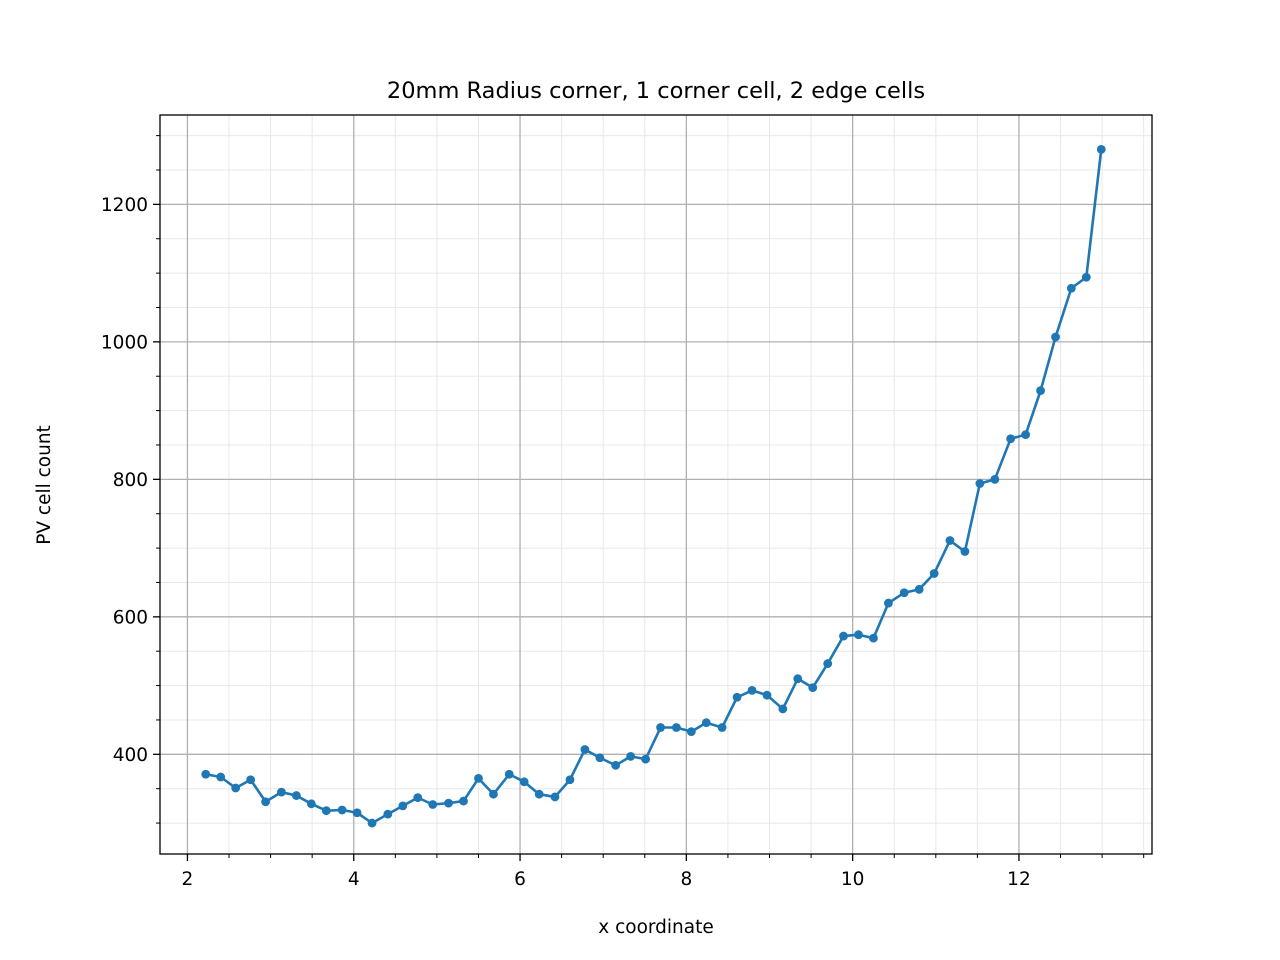 The width and height of the screenshot is (1280, 960). Describe the element at coordinates (130, 617) in the screenshot. I see `y-tick-label: 600` at that location.